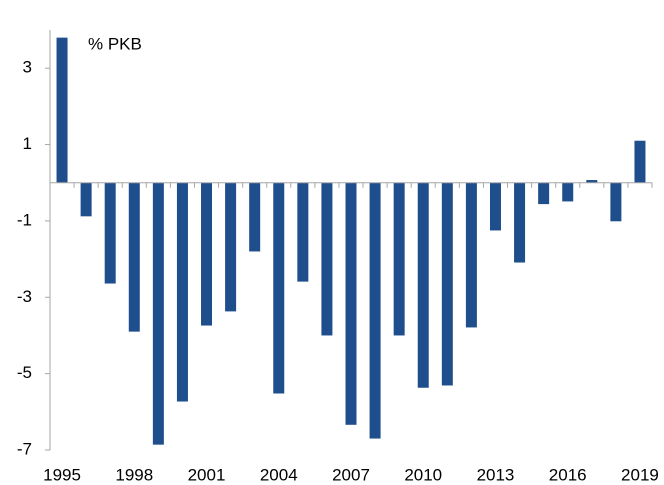 The width and height of the screenshot is (664, 485). What do you see at coordinates (640, 474) in the screenshot?
I see `x-tick-label: 2019` at bounding box center [640, 474].